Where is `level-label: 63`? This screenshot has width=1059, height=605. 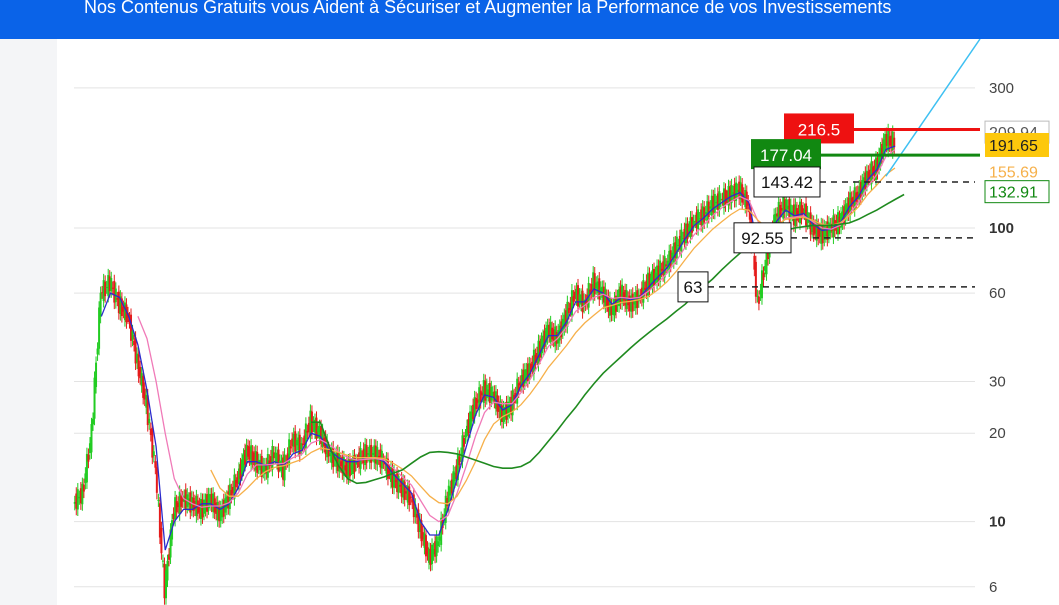
level-label: 63 is located at coordinates (693, 287).